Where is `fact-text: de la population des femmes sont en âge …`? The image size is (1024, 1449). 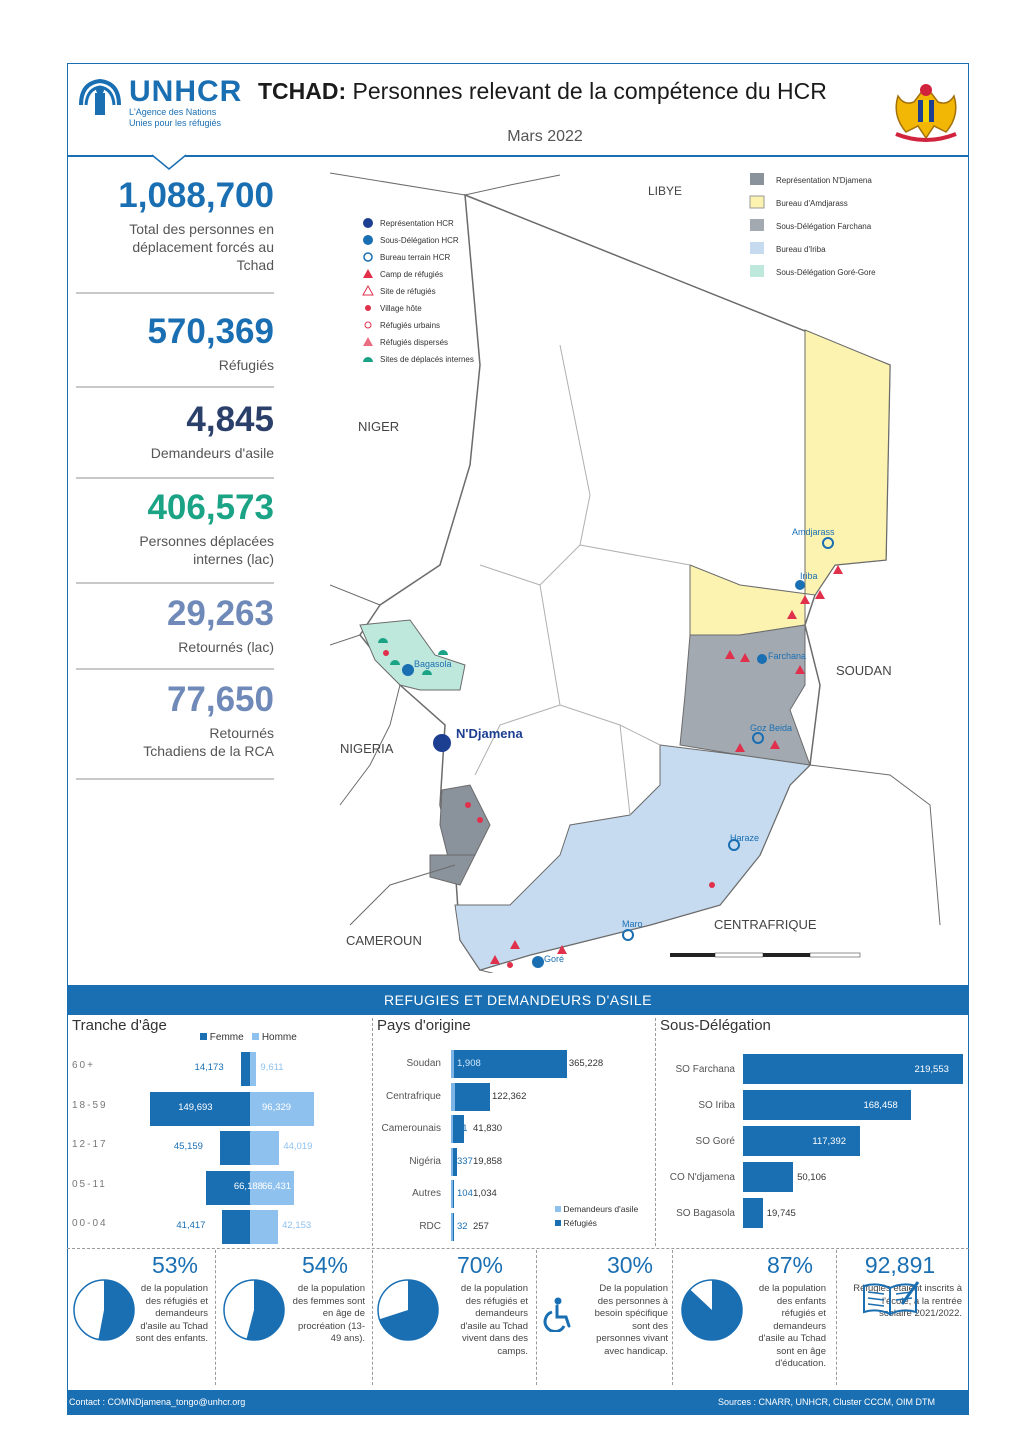
fact-text: de la population des femmes sont en âge … is located at coordinates (328, 1313).